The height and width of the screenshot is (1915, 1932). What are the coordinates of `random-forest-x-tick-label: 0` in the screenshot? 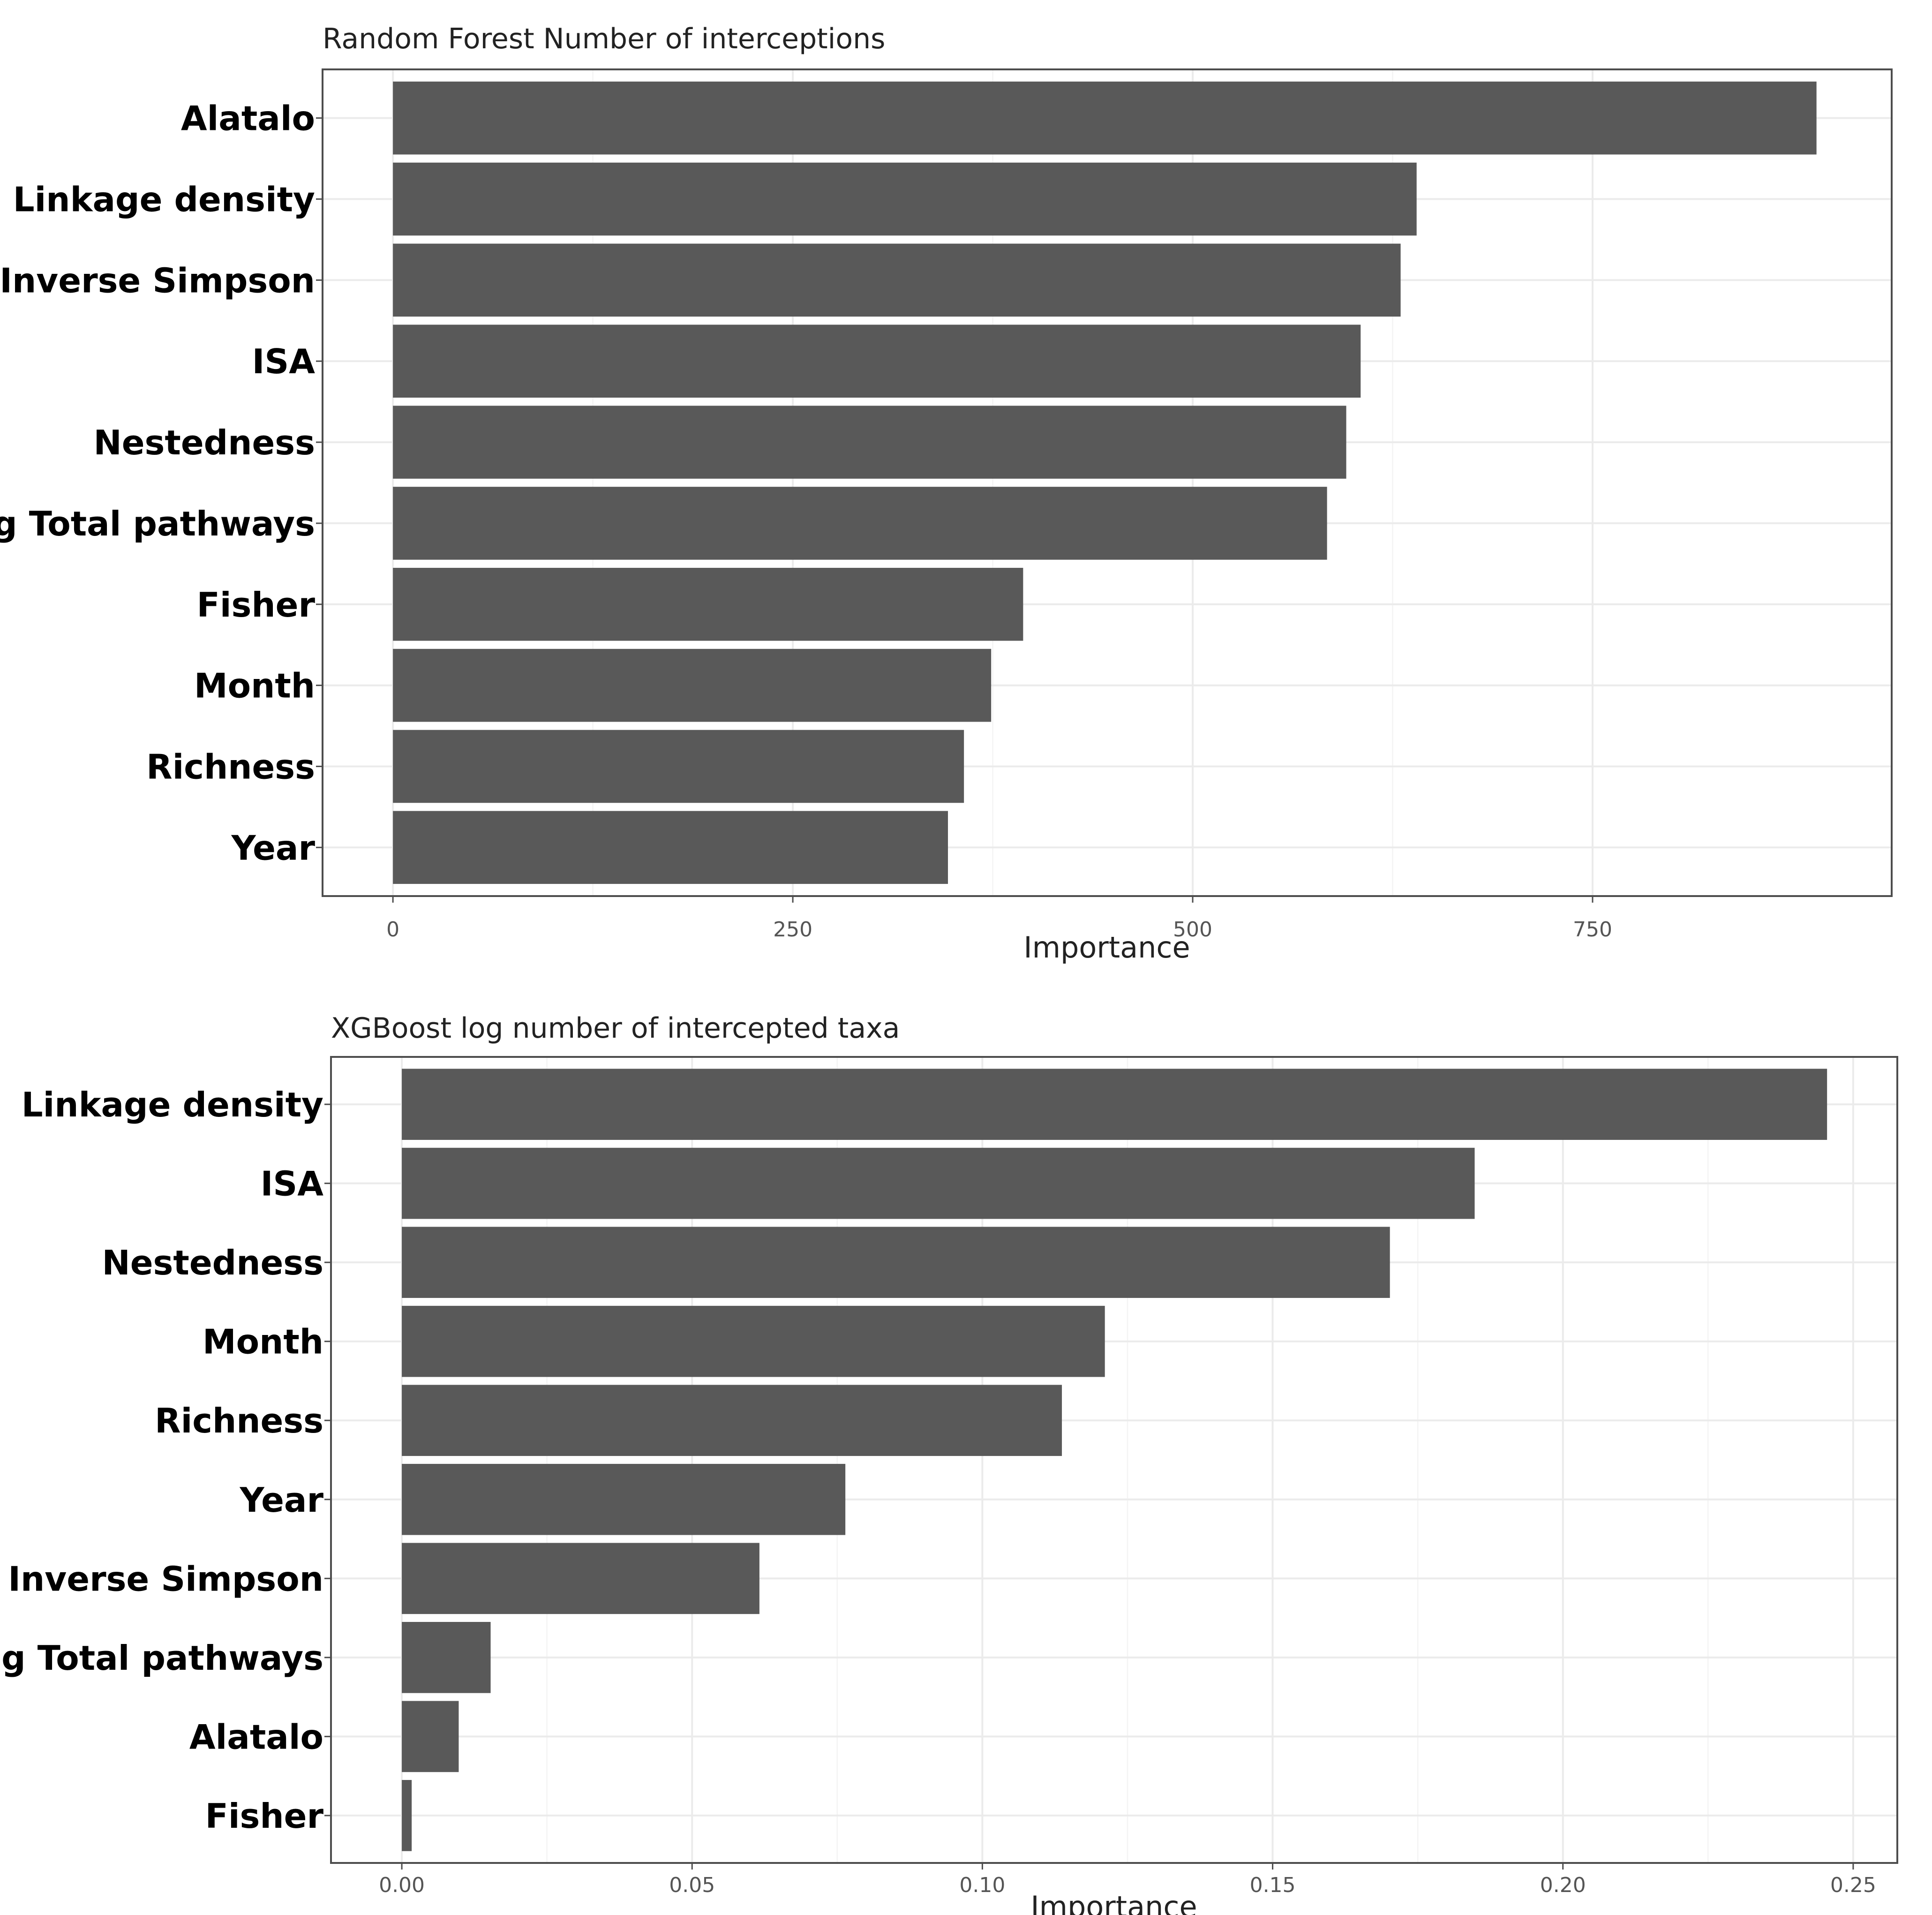 It's located at (392, 930).